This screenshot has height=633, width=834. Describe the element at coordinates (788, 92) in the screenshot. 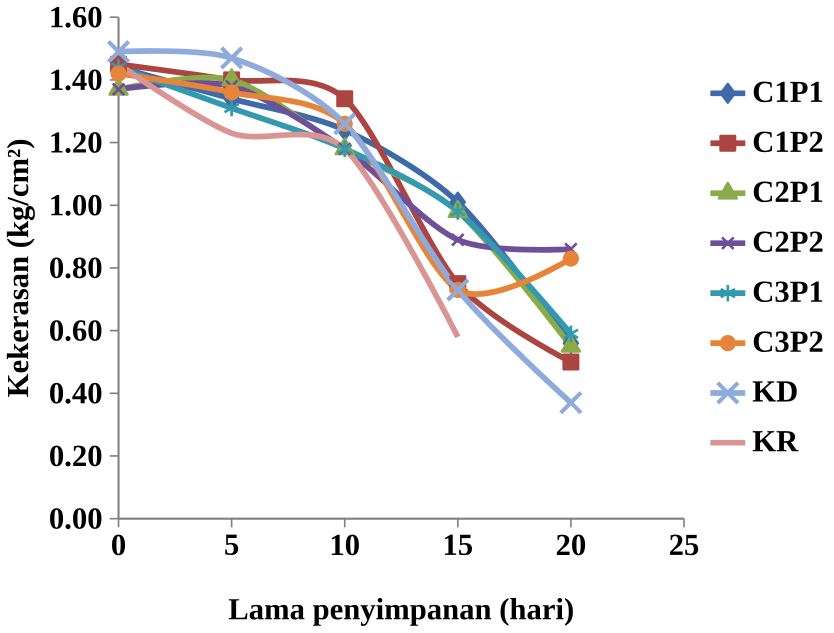

I see `legend-label: C1P1` at that location.